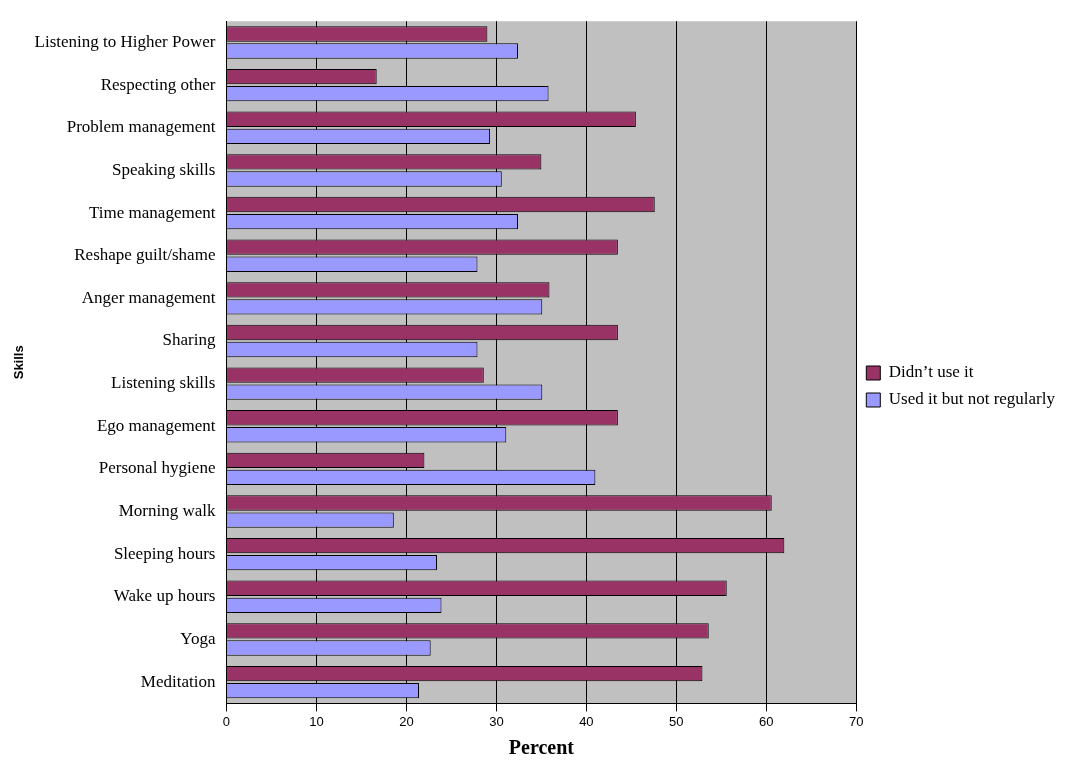 The width and height of the screenshot is (1083, 773). What do you see at coordinates (316, 721) in the screenshot?
I see `x-tick-label: 10` at bounding box center [316, 721].